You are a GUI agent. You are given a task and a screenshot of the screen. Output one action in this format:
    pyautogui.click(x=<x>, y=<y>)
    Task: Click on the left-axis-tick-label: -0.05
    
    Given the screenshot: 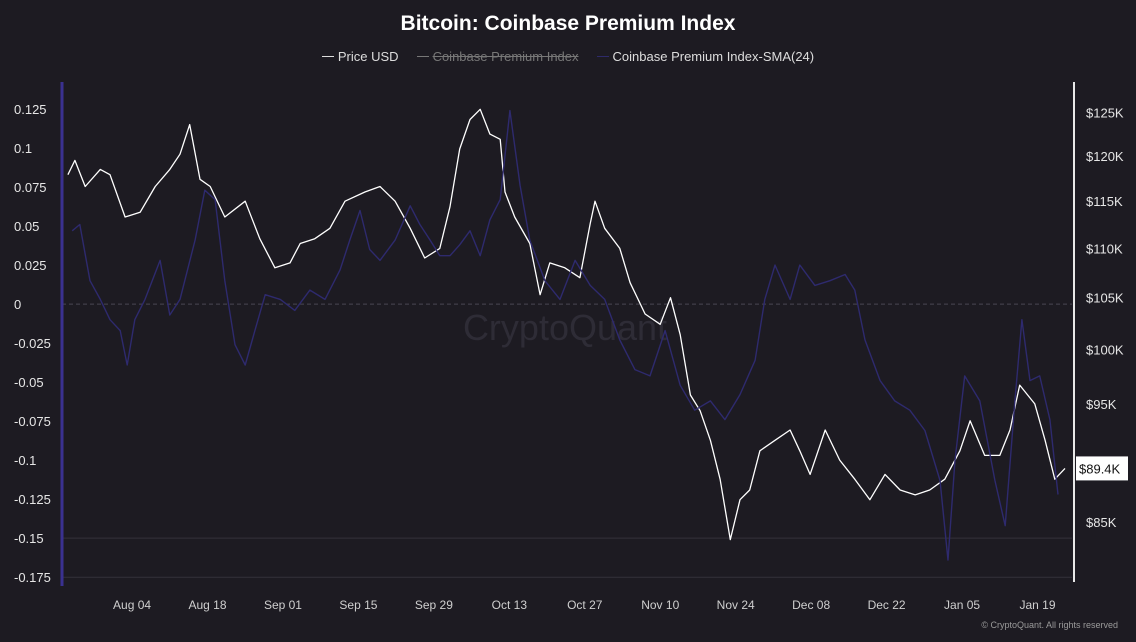 What is the action you would take?
    pyautogui.click(x=29, y=382)
    